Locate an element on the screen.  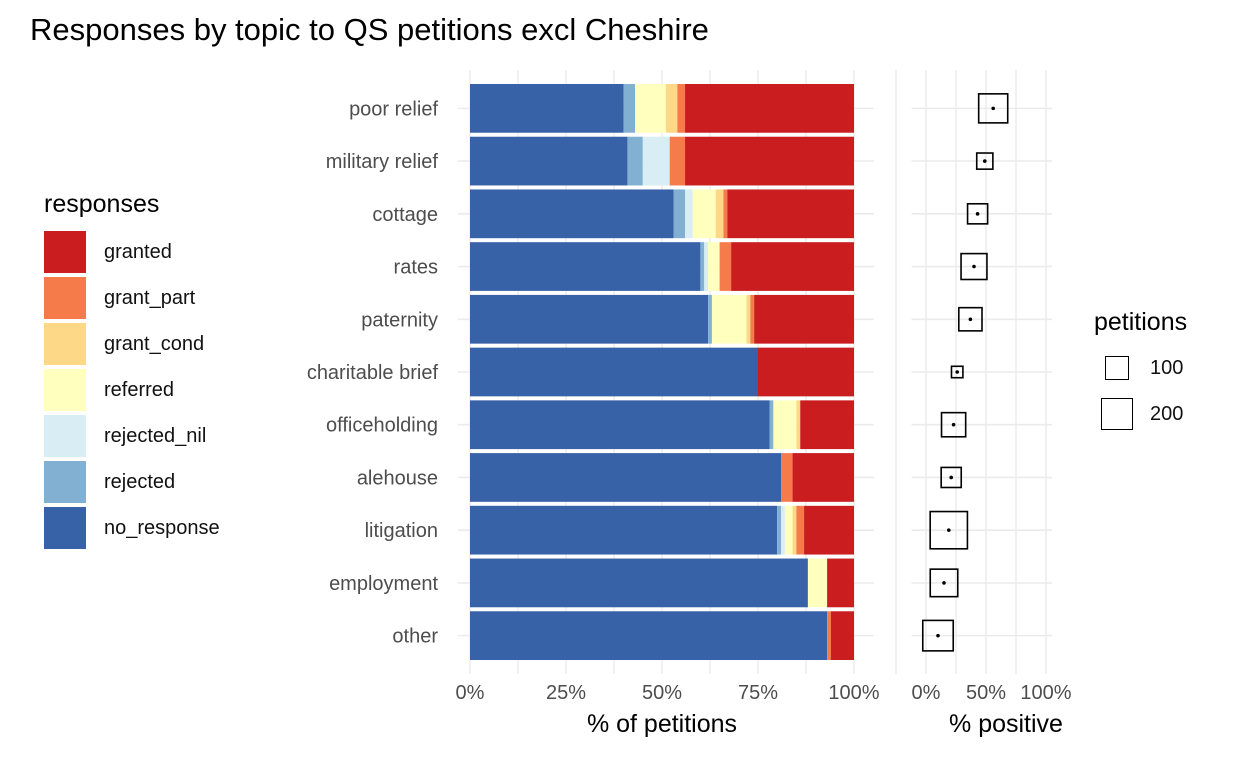
petitions-size-legend: petitions 100 200 is located at coordinates (1140, 372).